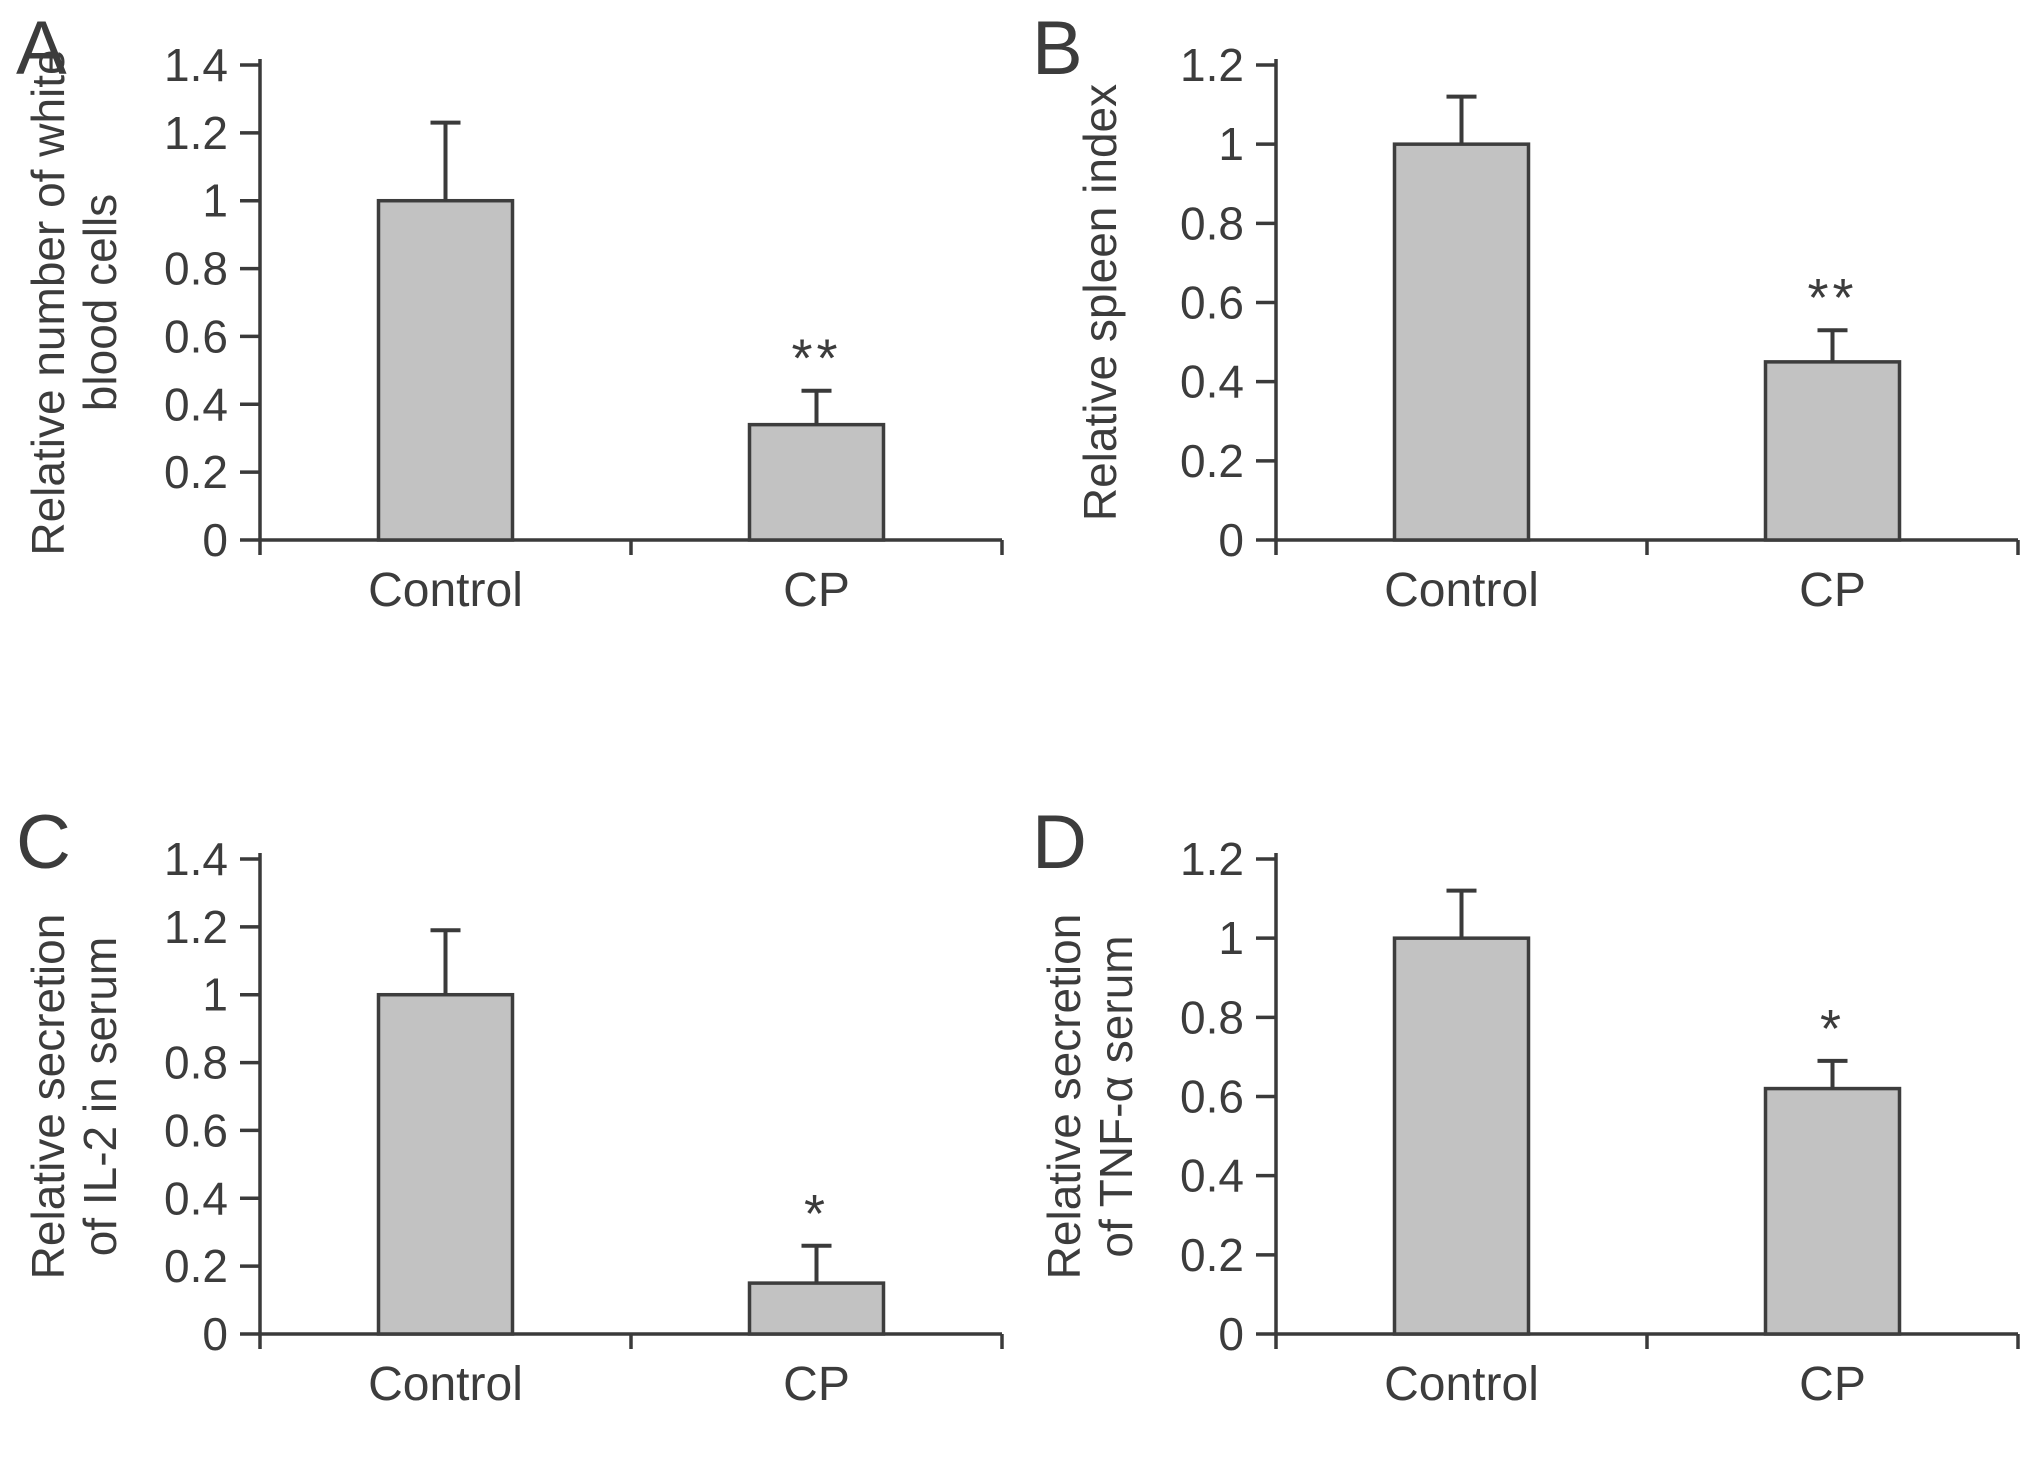 This screenshot has height=1474, width=2031. What do you see at coordinates (1461, 342) in the screenshot?
I see `panel-b-bar-control` at bounding box center [1461, 342].